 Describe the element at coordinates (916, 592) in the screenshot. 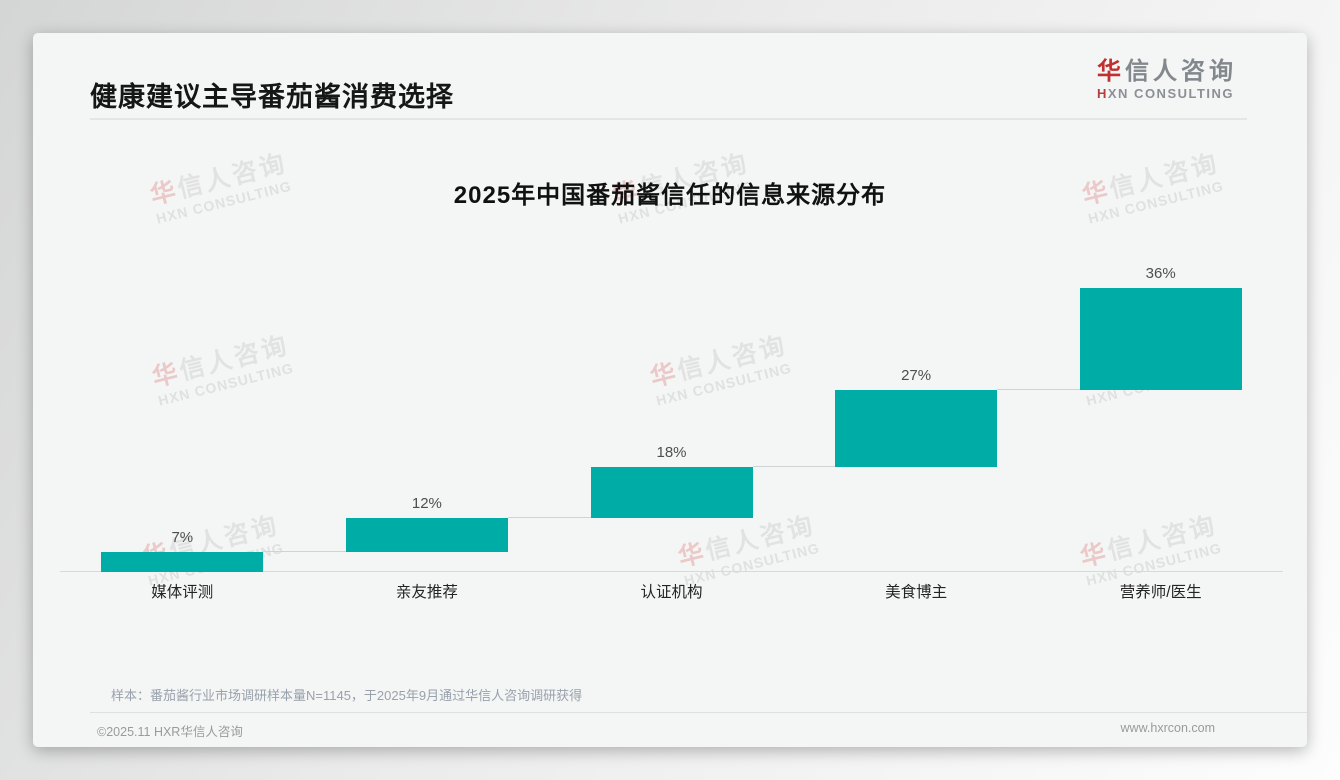

I see `category-label: 美食博主` at that location.